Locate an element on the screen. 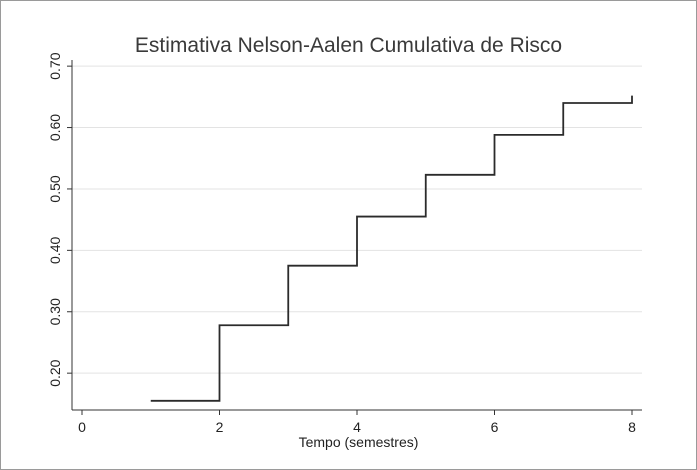 The width and height of the screenshot is (697, 470). y-tick-label: 0.60 is located at coordinates (55, 127).